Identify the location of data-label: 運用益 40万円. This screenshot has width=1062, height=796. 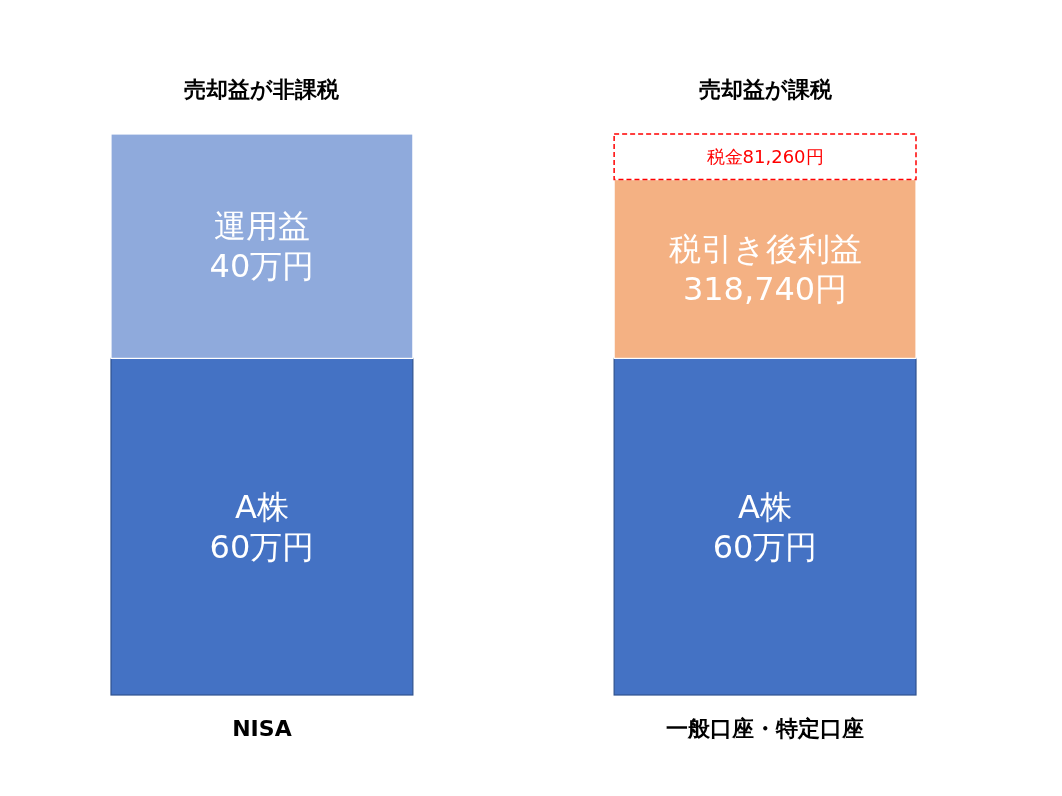
(262, 246).